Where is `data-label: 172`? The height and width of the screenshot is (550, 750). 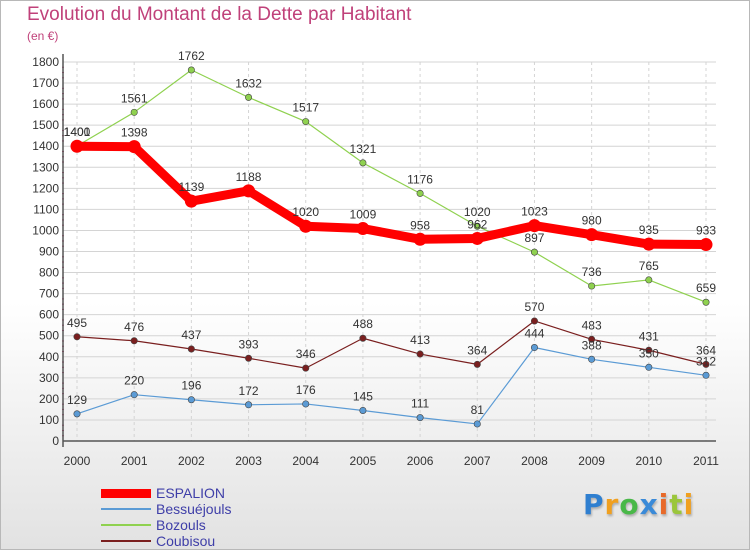 data-label: 172 is located at coordinates (249, 391).